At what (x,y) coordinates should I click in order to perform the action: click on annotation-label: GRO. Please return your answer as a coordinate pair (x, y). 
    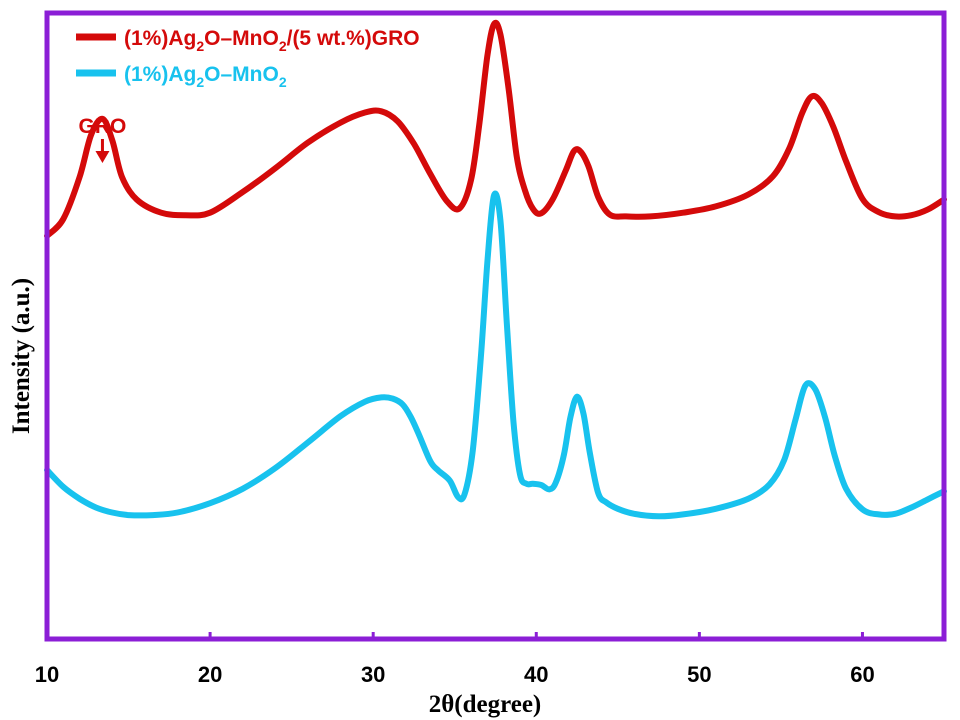
    Looking at the image, I should click on (103, 126).